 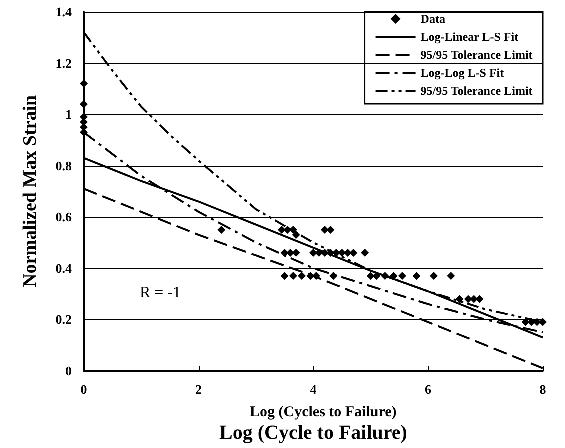 I want to click on y-tick-label: 1.2, so click(x=64, y=63).